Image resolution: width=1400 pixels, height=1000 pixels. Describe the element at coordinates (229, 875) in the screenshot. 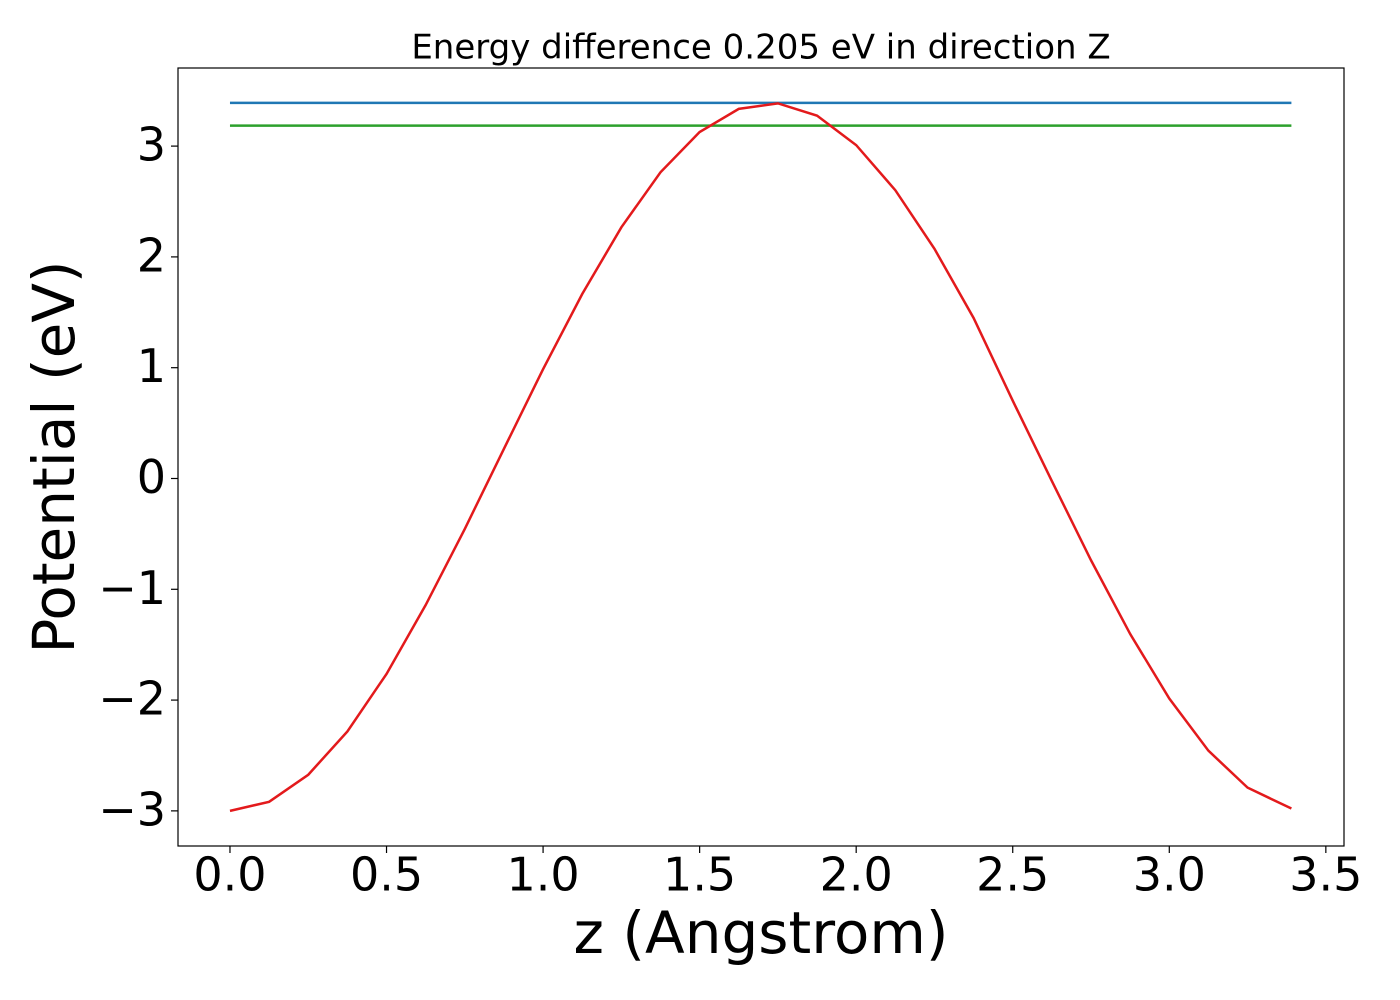

I see `x-tick-label: 0.0` at that location.